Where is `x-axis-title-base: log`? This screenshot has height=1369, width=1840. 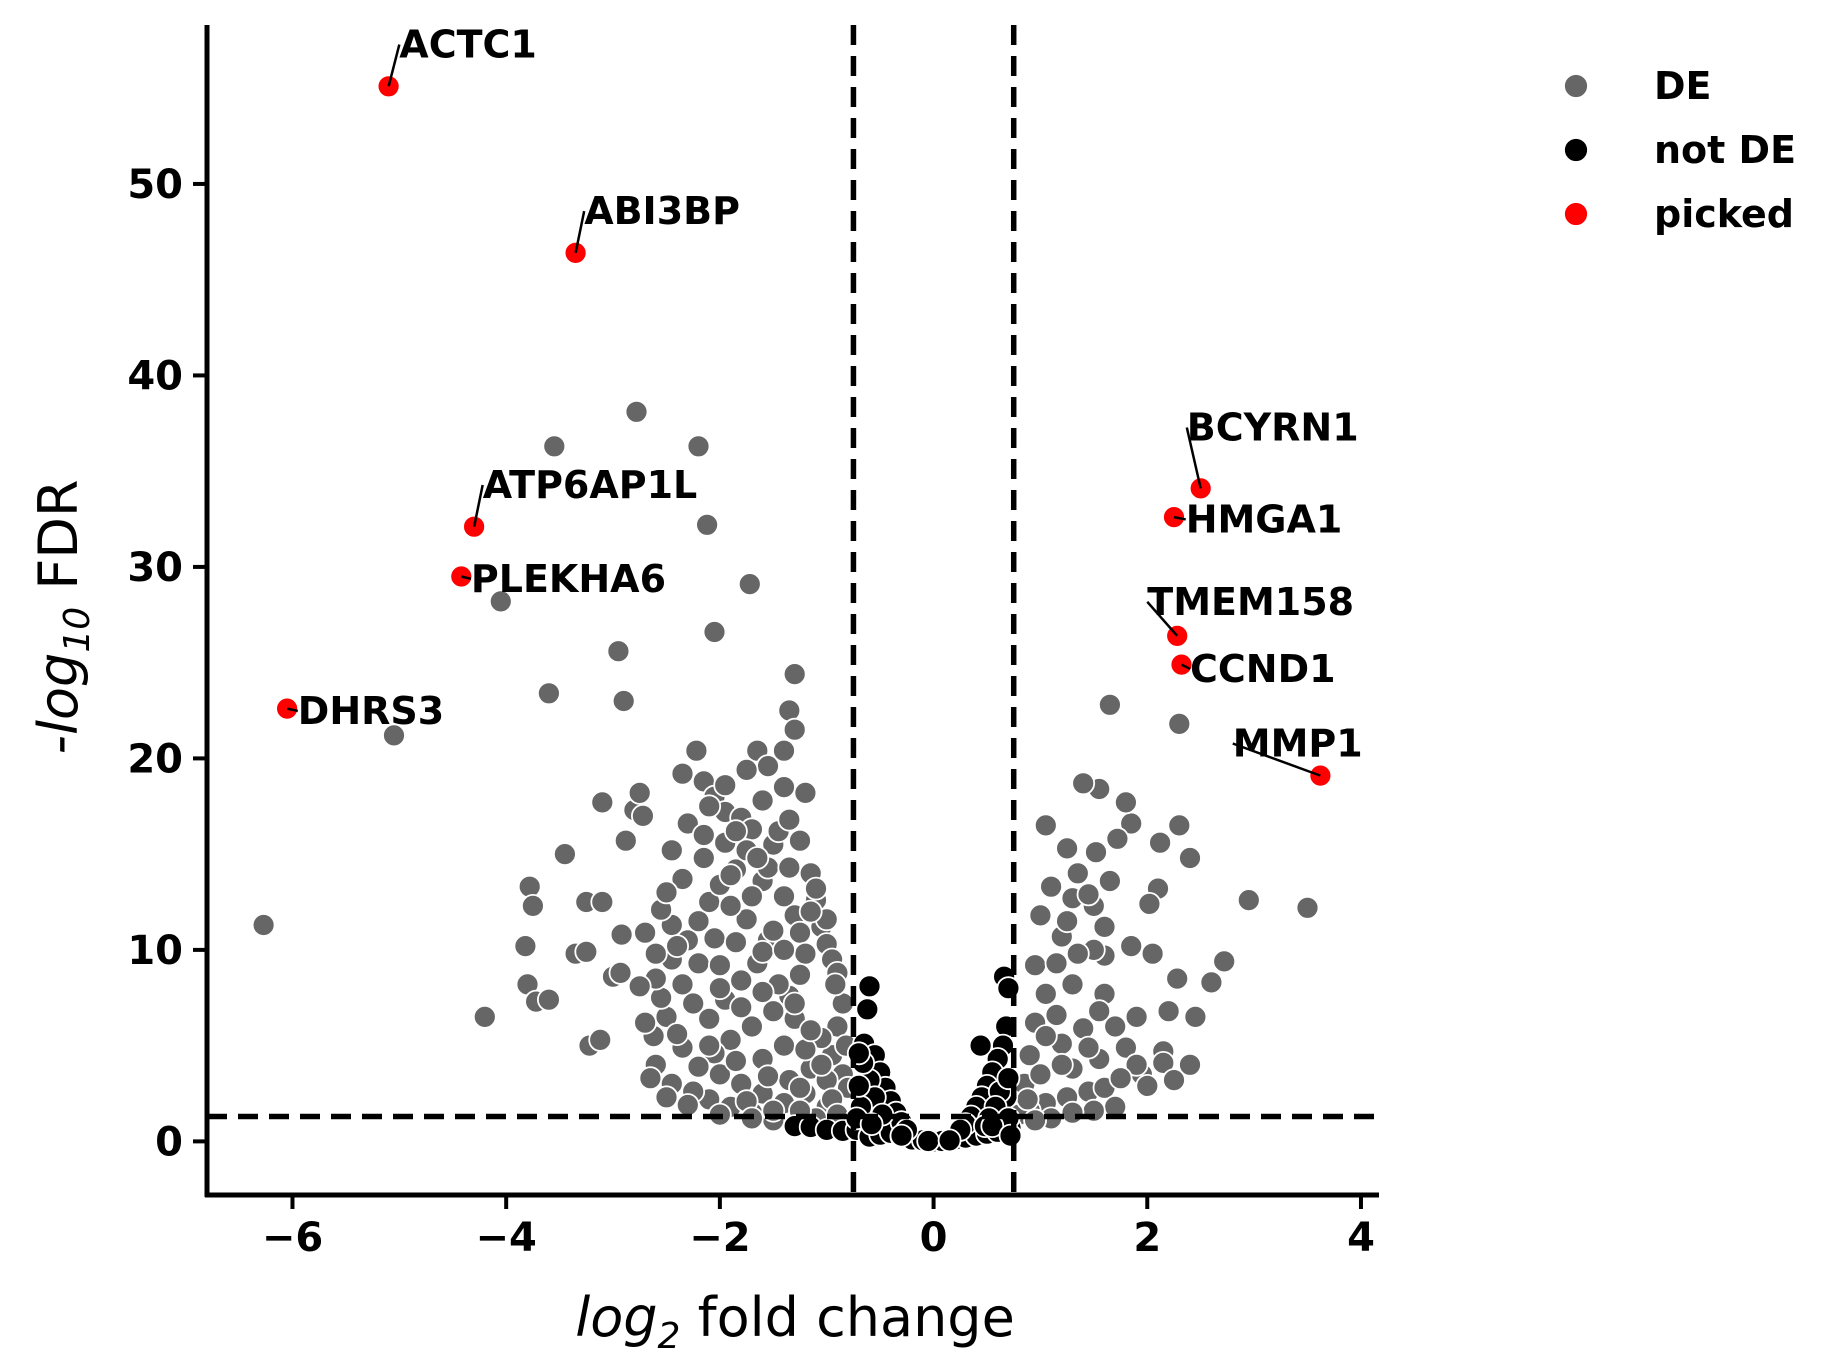 x-axis-title-base: log is located at coordinates (616, 1317).